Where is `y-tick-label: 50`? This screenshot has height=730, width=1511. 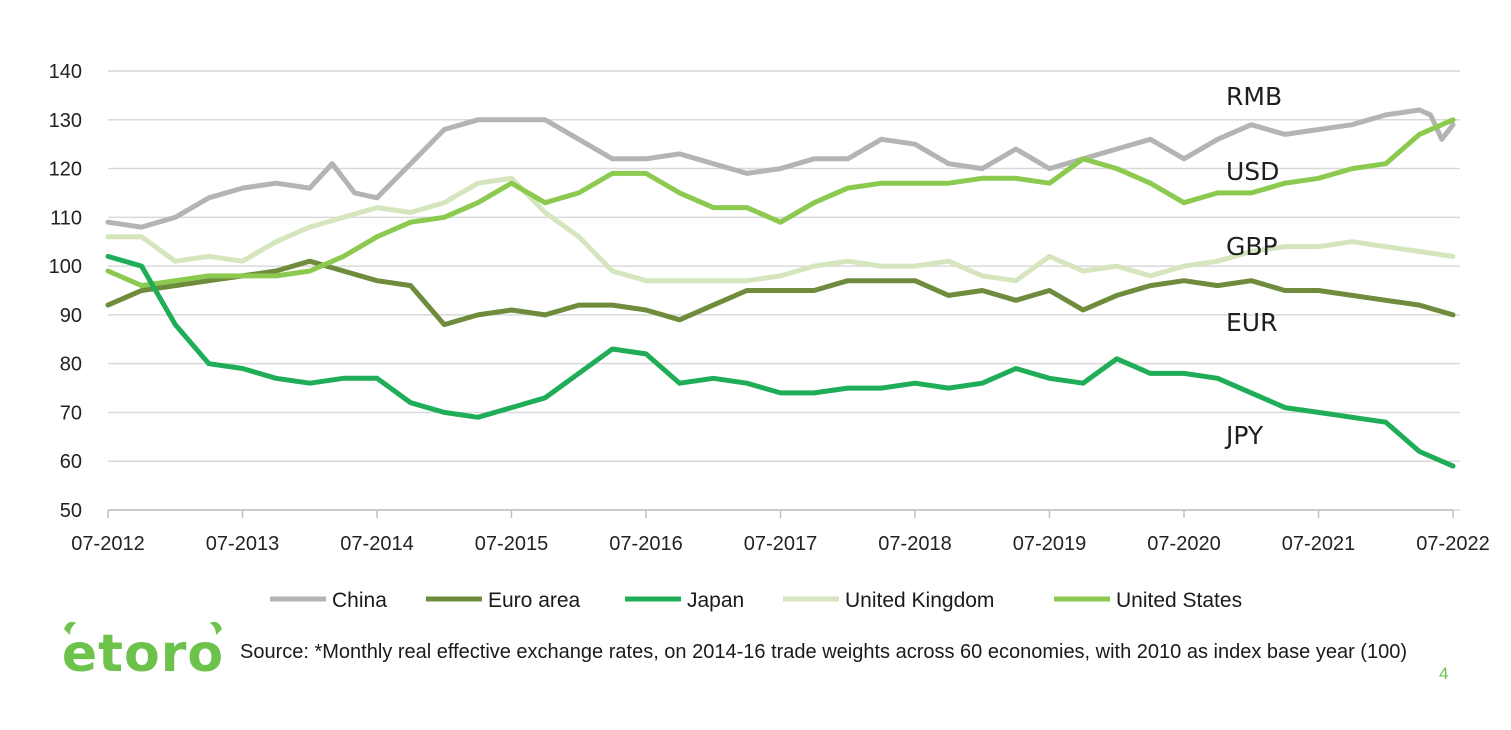
y-tick-label: 50 is located at coordinates (71, 511).